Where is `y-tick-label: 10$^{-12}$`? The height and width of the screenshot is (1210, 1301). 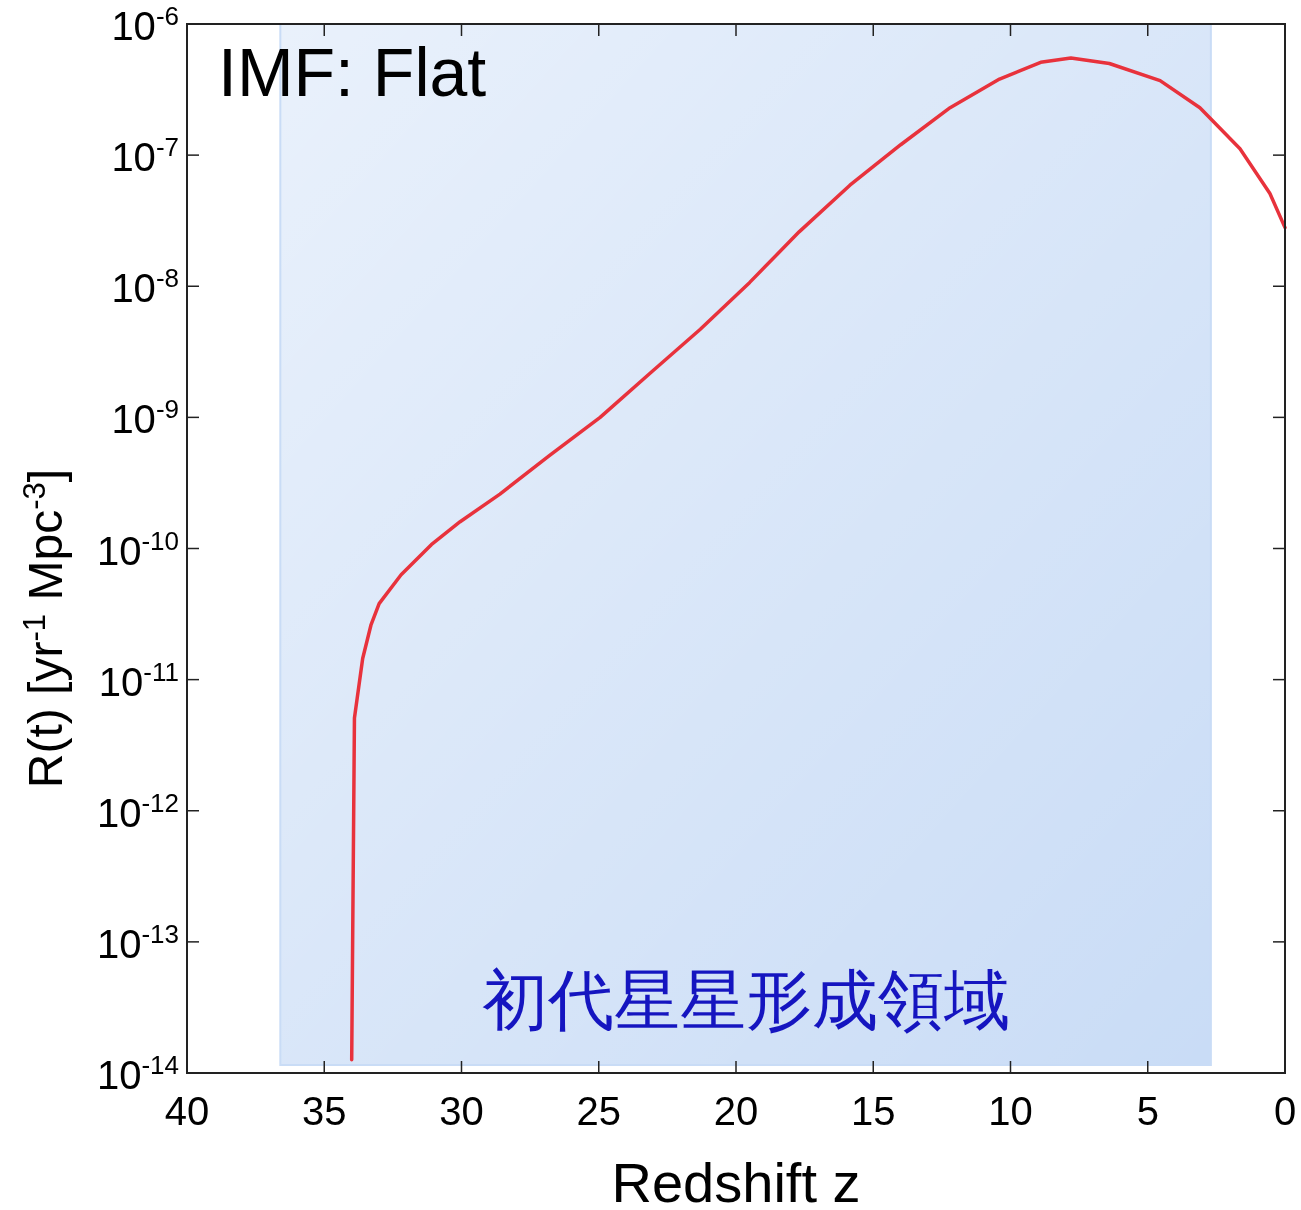
y-tick-label: 10$^{-12}$ is located at coordinates (137, 811).